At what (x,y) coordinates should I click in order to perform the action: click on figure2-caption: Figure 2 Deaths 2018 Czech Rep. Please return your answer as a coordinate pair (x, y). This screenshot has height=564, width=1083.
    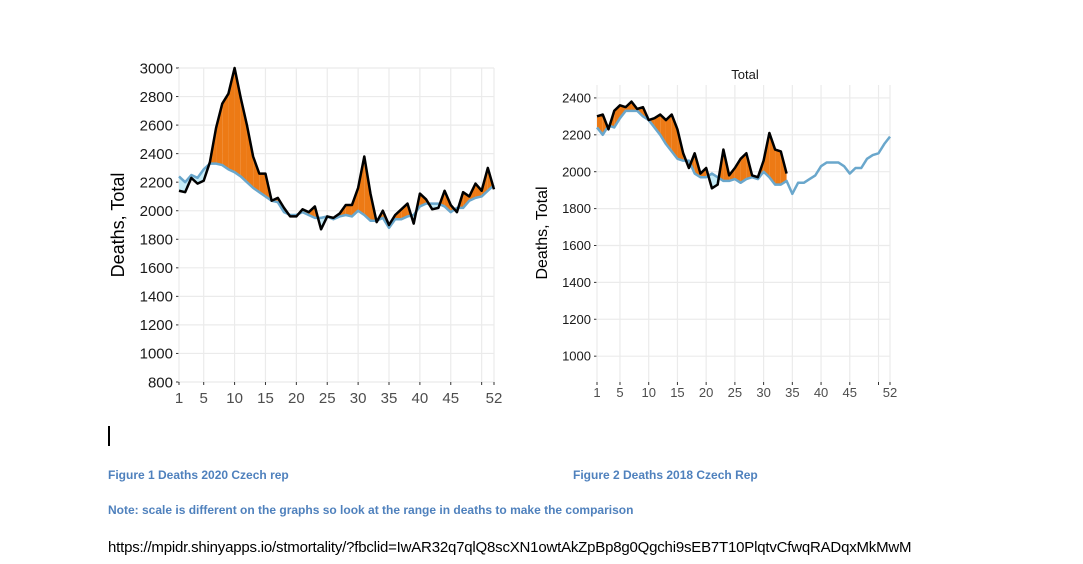
    Looking at the image, I should click on (665, 475).